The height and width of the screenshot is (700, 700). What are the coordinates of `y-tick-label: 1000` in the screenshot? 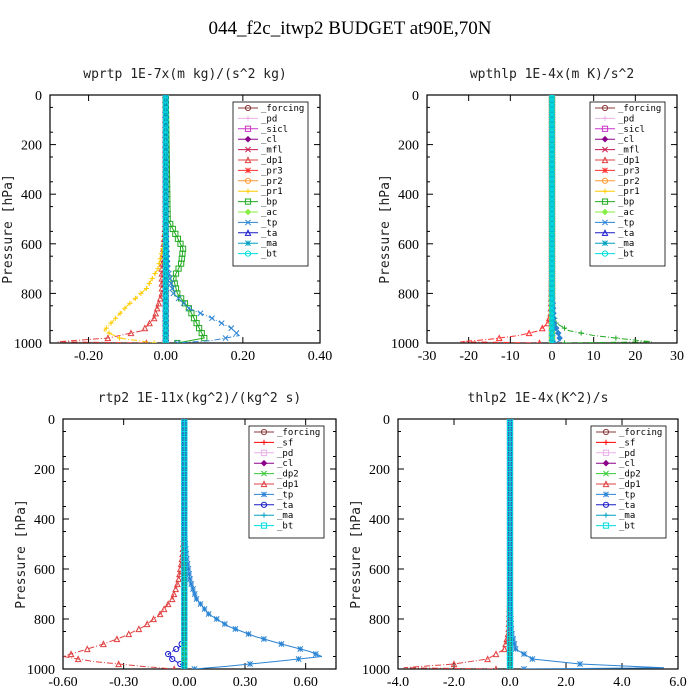 It's located at (376, 670).